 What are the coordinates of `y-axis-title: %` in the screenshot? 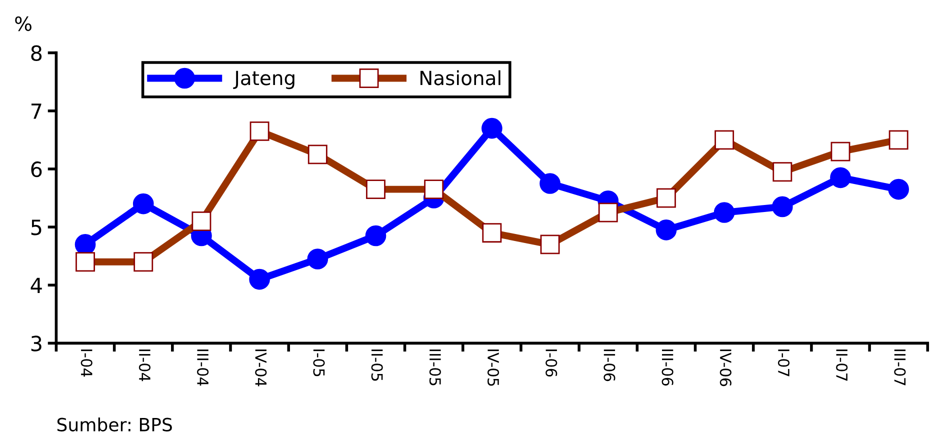 It's located at (23, 24).